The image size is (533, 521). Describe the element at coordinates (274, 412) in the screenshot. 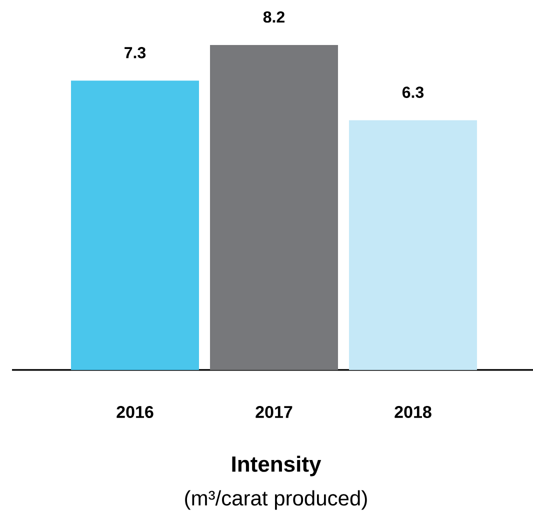

I see `x-tick-label: 2017` at that location.